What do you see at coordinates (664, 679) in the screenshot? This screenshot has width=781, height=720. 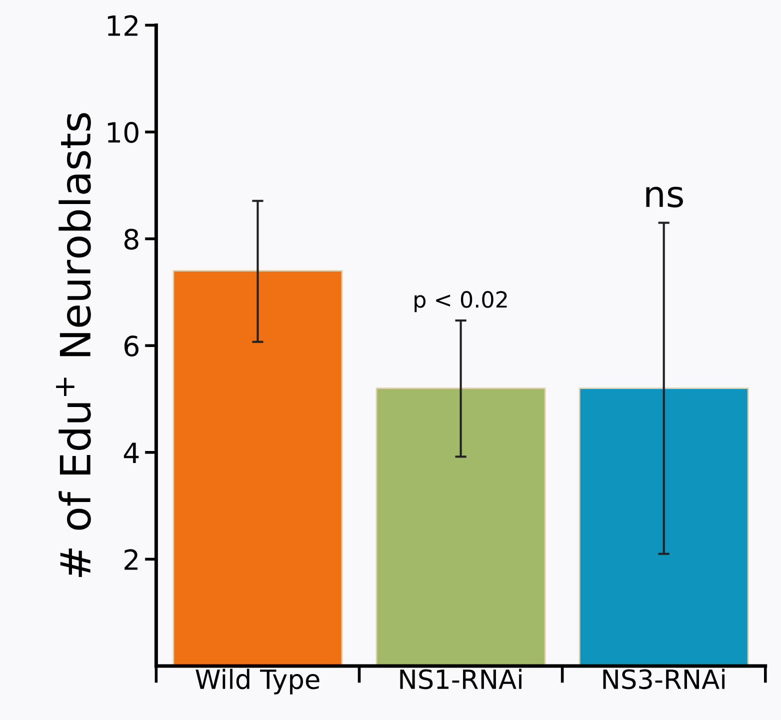 I see `x-tick-label: NS3-RNAi` at bounding box center [664, 679].